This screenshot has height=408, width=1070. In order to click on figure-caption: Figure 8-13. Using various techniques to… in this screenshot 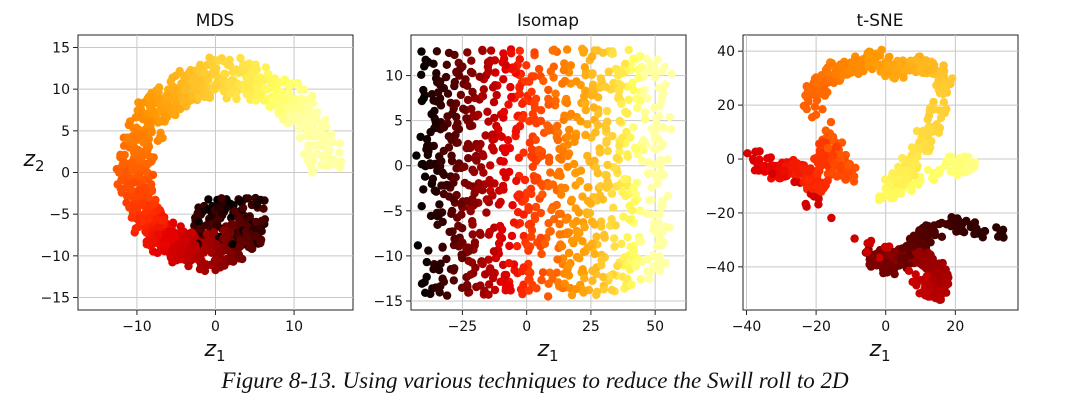, I will do `click(535, 380)`.